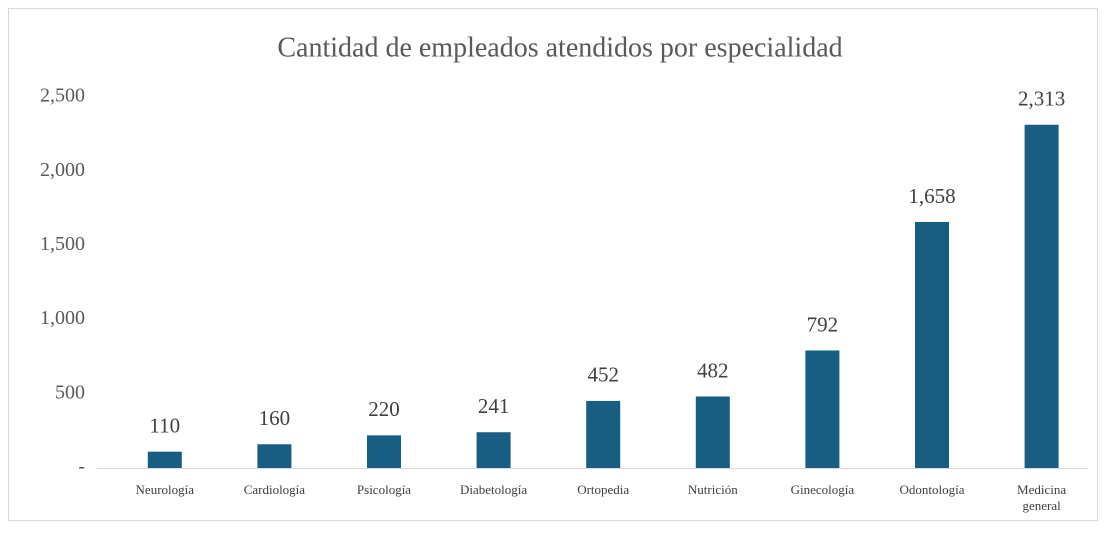  I want to click on data-label: 220, so click(384, 409).